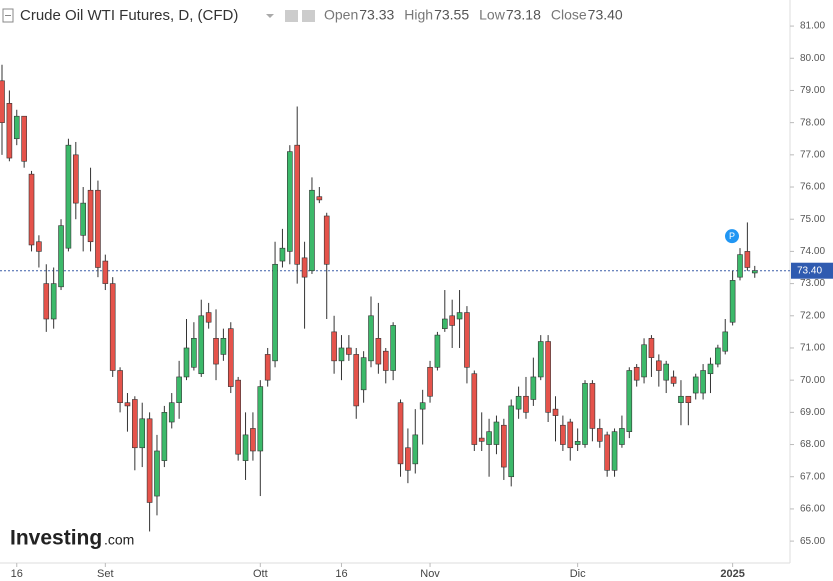  What do you see at coordinates (812, 58) in the screenshot?
I see `y-tick-label: 80.00` at bounding box center [812, 58].